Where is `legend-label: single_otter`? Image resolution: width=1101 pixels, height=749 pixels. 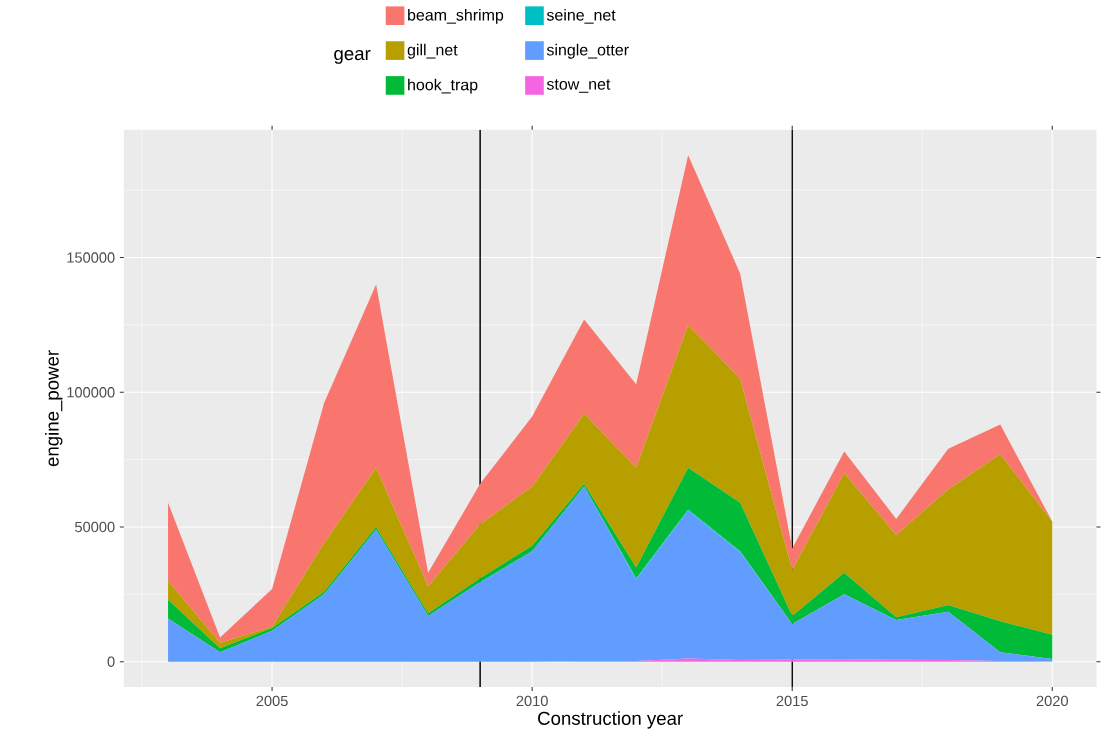 legend-label: single_otter is located at coordinates (587, 51).